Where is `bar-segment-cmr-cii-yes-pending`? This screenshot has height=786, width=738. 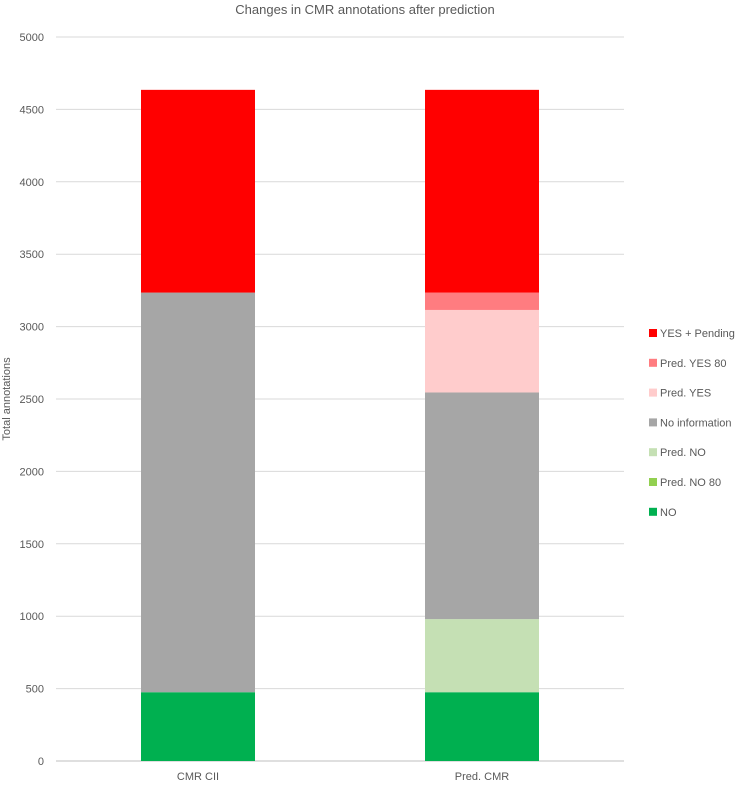 bar-segment-cmr-cii-yes-pending is located at coordinates (198, 191).